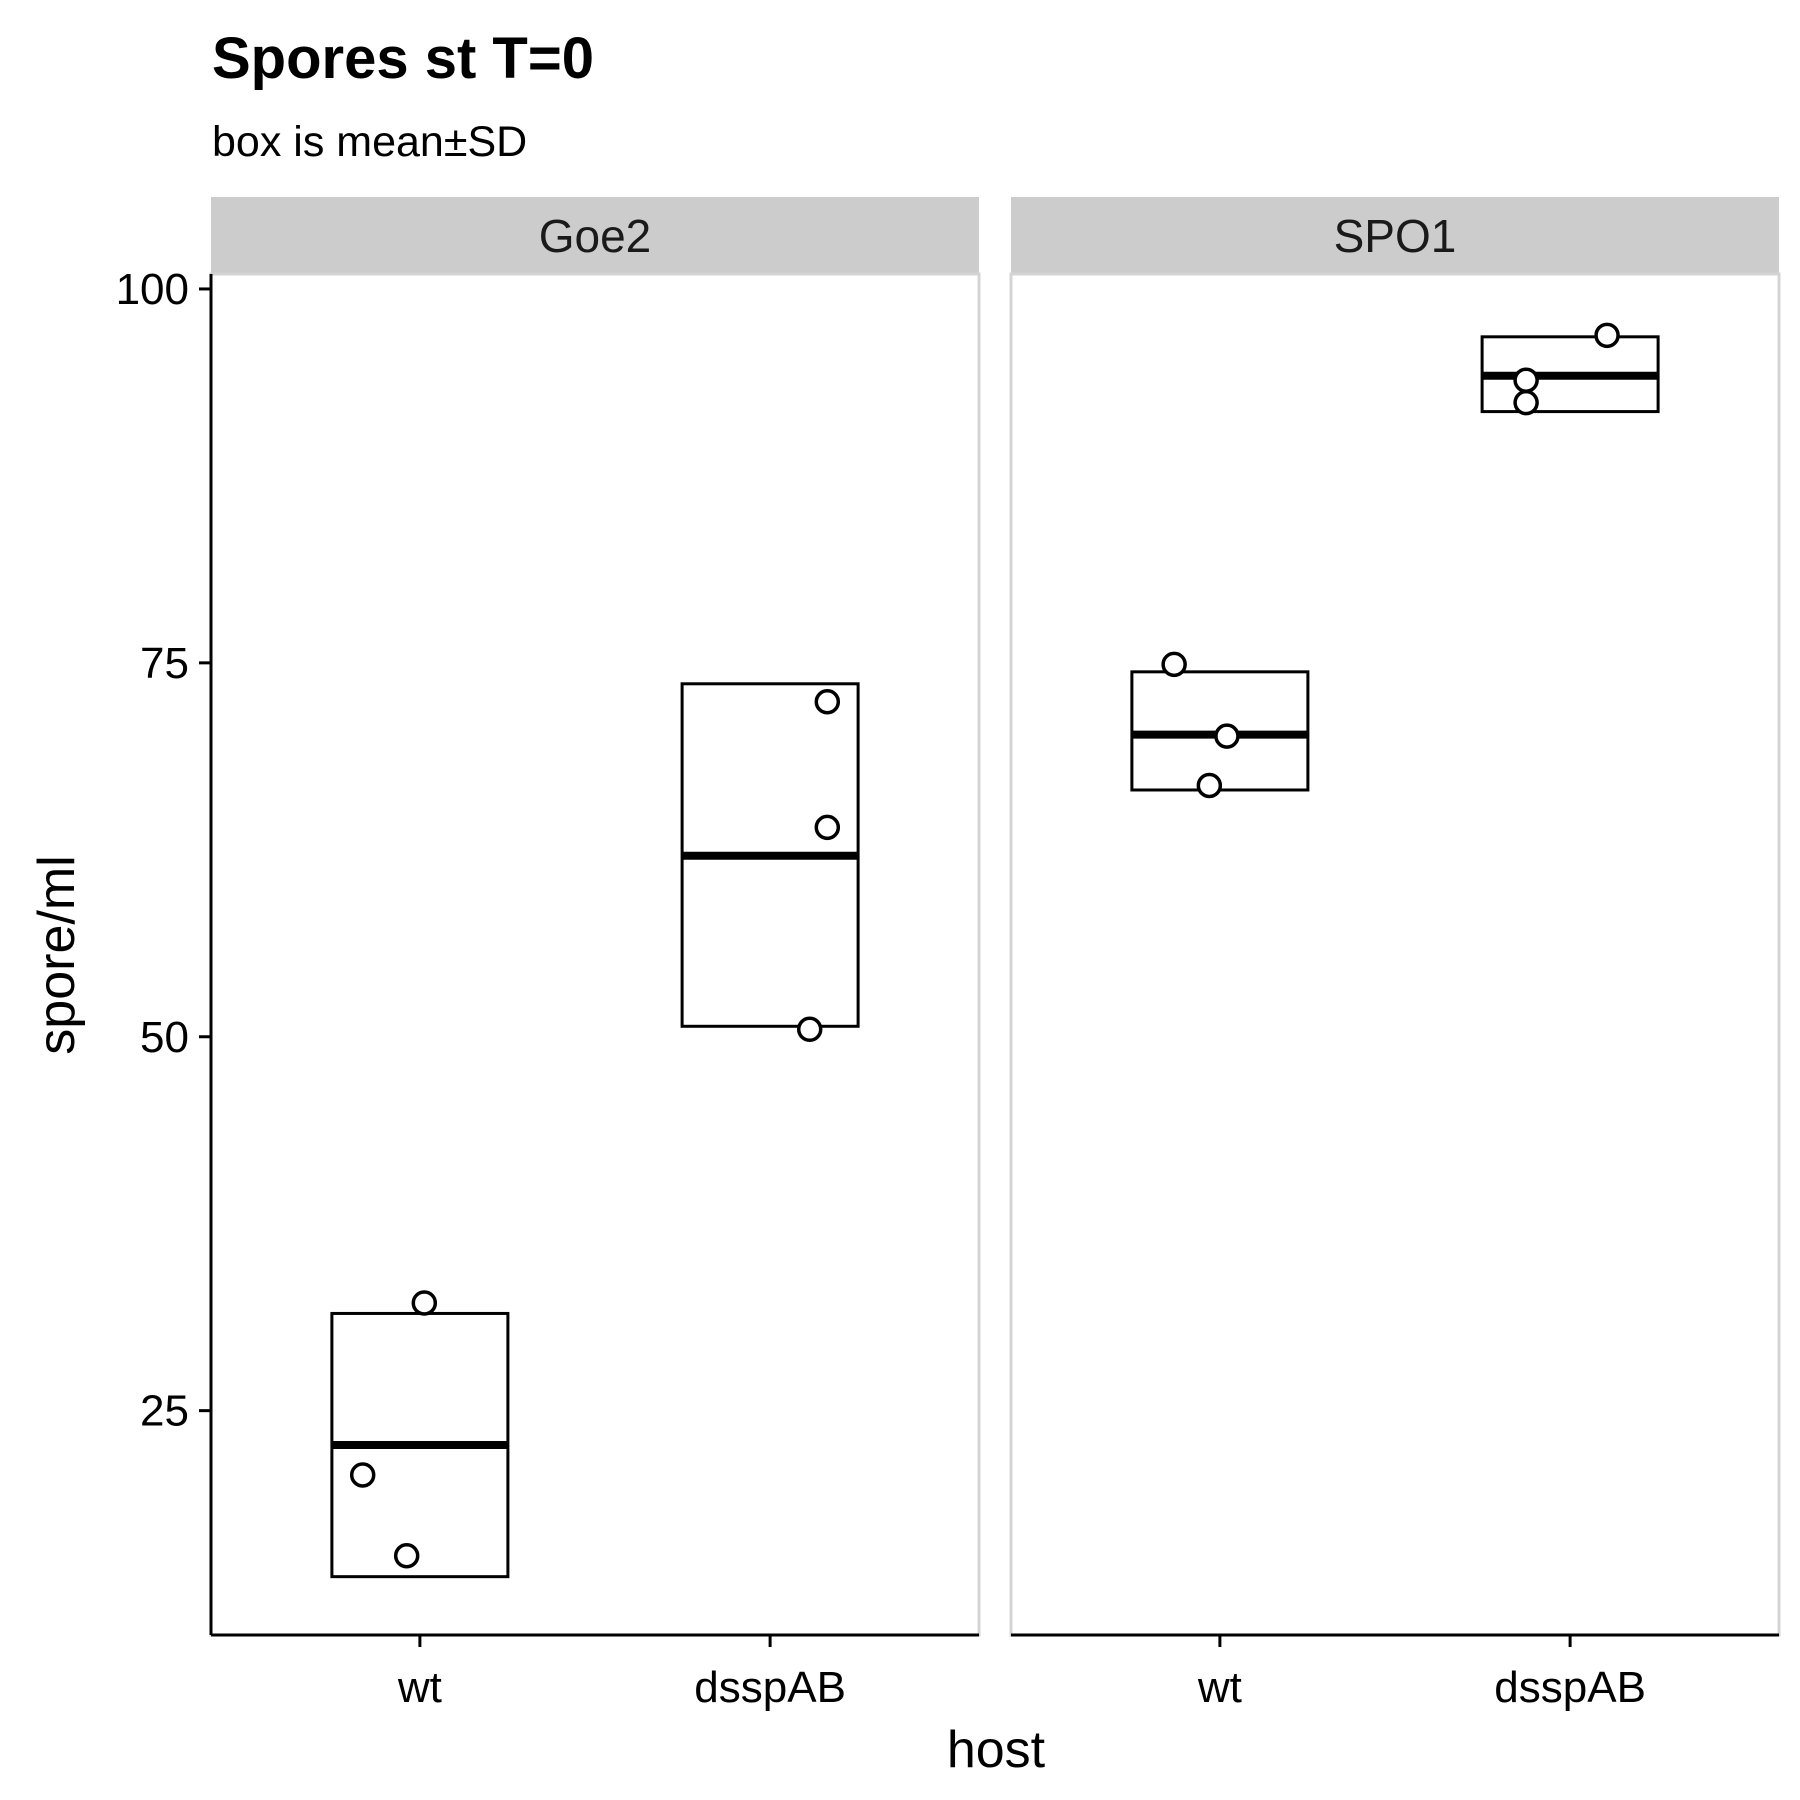 The height and width of the screenshot is (1800, 1800). I want to click on facet-strip-label: Goe2, so click(595, 236).